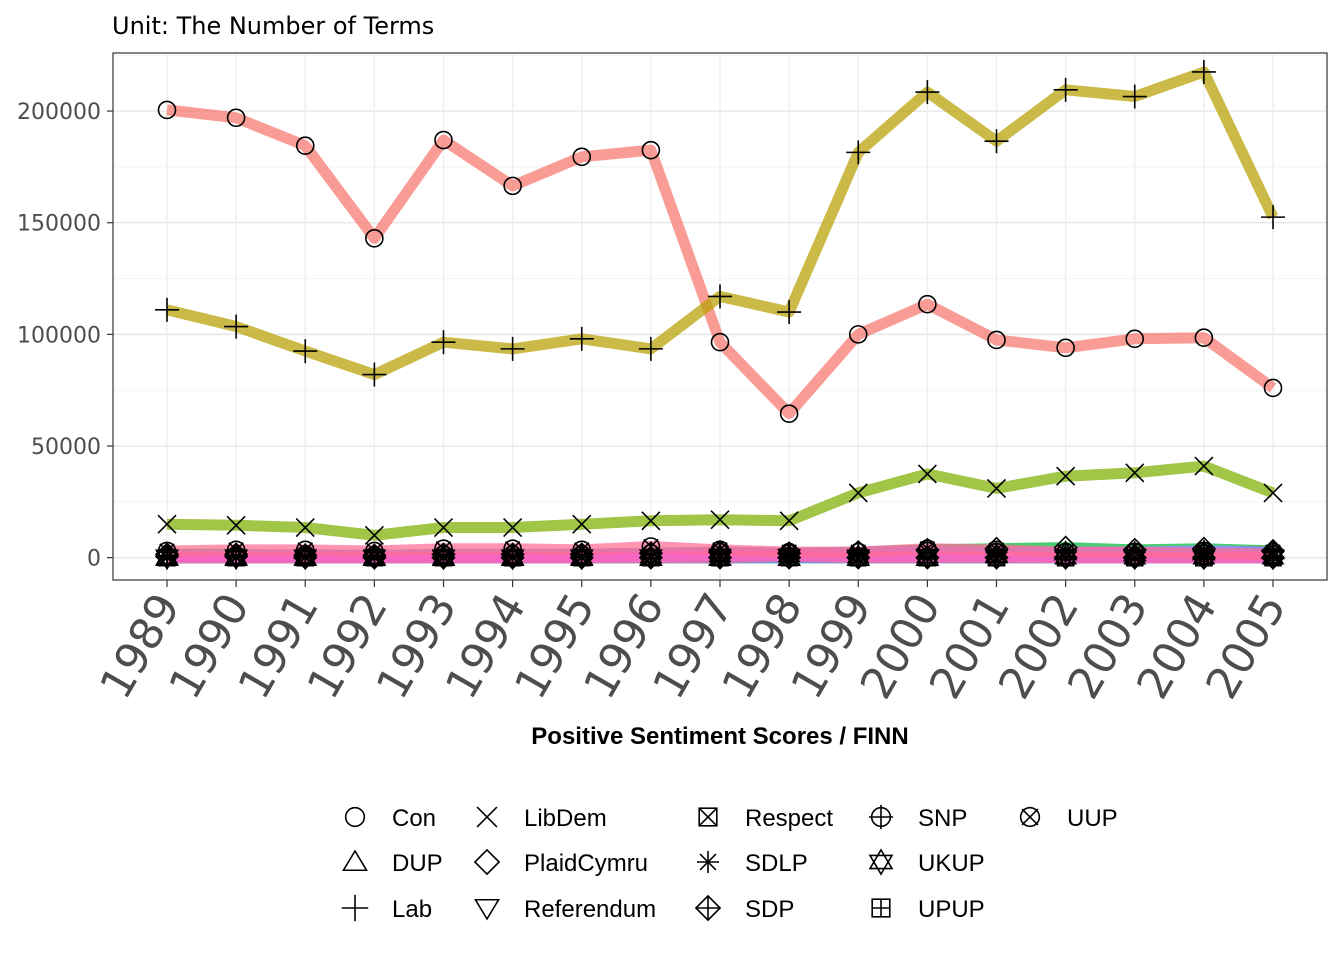 The width and height of the screenshot is (1344, 960). Describe the element at coordinates (927, 304) in the screenshot. I see `point-con-2000` at that location.